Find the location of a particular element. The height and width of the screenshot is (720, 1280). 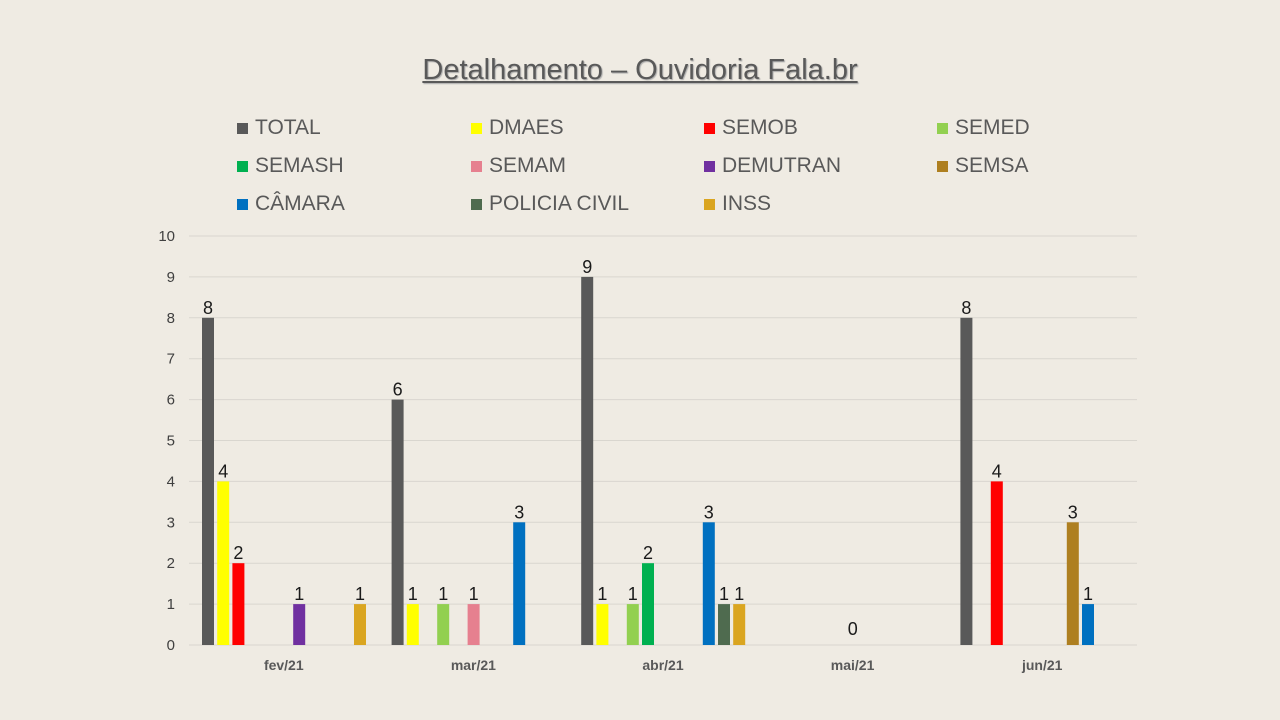

legend-item: SEMOB is located at coordinates (751, 128).